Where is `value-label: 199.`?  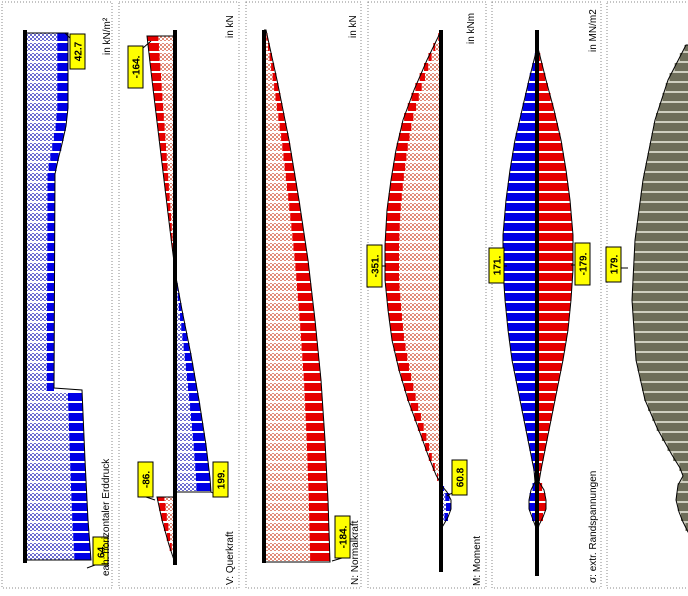
value-label: 199. is located at coordinates (219, 479).